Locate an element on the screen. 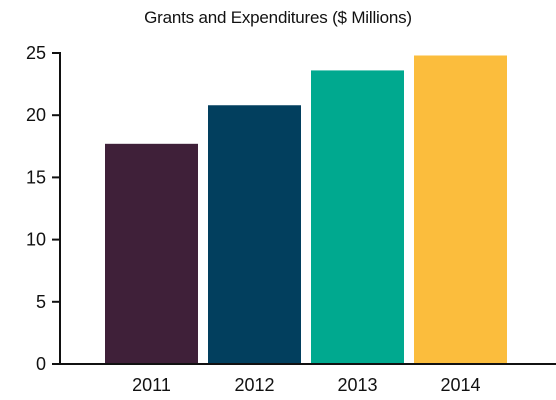 The width and height of the screenshot is (556, 400). y-tick-label-15: 15 is located at coordinates (36, 177).